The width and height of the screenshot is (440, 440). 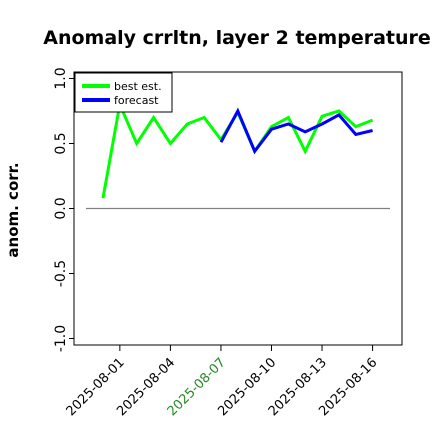 I want to click on y-tick-label: -0.5, so click(x=61, y=273).